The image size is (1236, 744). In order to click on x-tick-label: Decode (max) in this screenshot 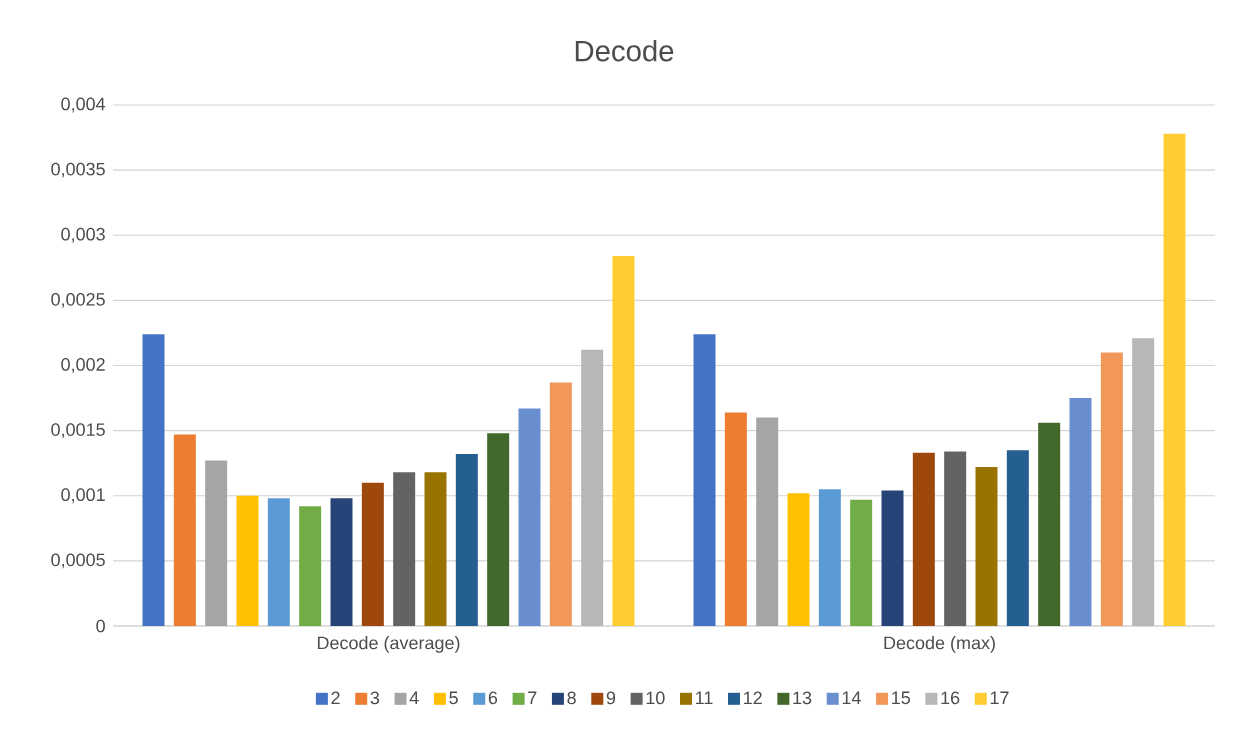, I will do `click(939, 644)`.